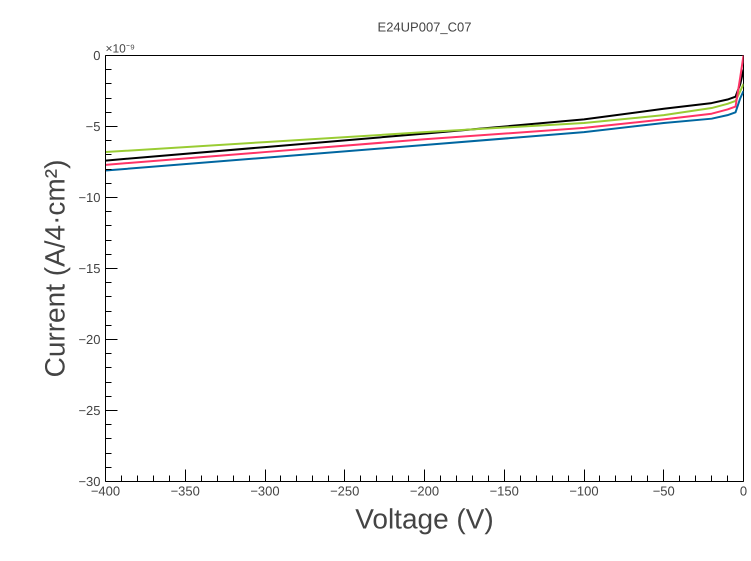 The width and height of the screenshot is (751, 561). What do you see at coordinates (345, 491) in the screenshot?
I see `x-tick-label: −250` at bounding box center [345, 491].